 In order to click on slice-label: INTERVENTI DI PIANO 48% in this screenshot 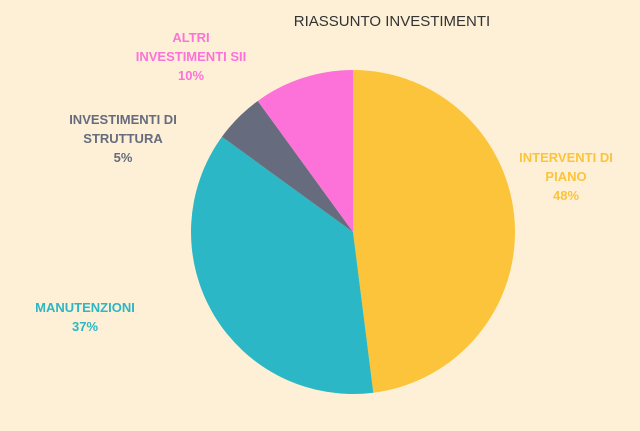, I will do `click(566, 176)`.